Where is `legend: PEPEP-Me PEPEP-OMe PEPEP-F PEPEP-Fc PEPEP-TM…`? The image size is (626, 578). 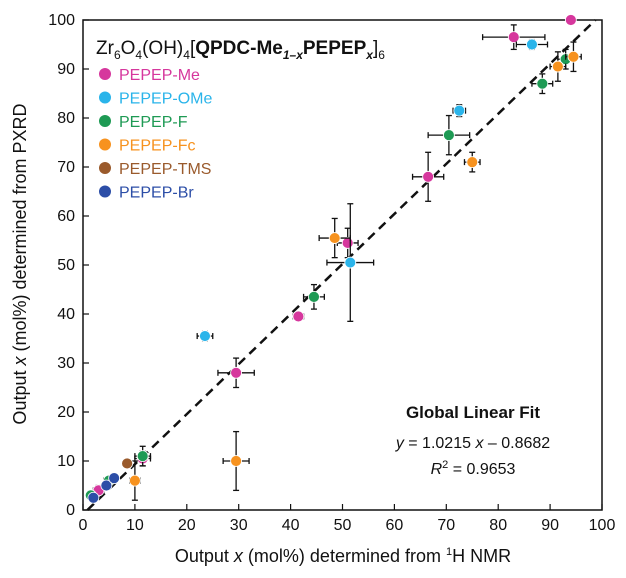 legend: PEPEP-Me PEPEP-OMe PEPEP-F PEPEP-Fc PEPEP-TM… is located at coordinates (155, 134).